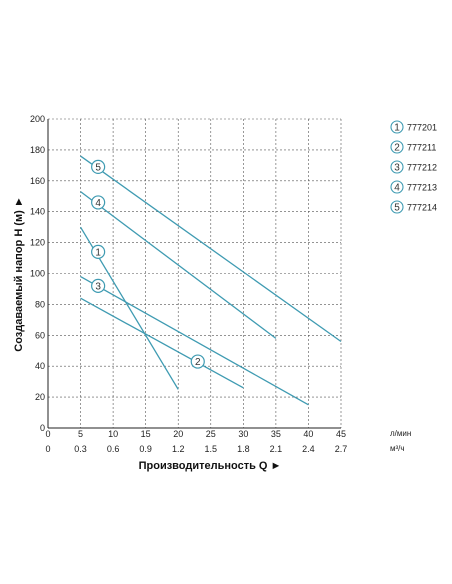 The height and width of the screenshot is (584, 452). I want to click on series-marker-number: 1, so click(98, 252).